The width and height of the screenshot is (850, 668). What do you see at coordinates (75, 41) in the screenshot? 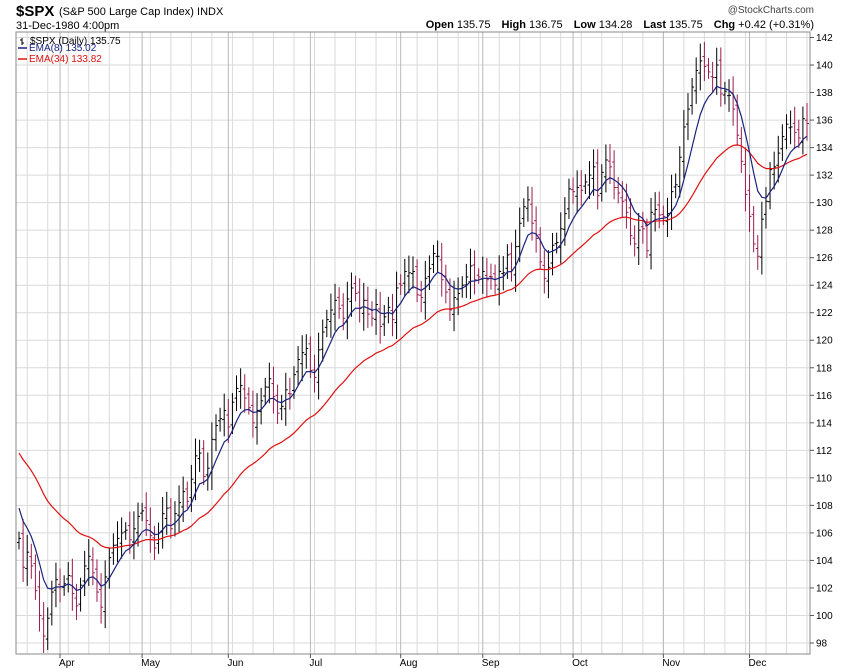
I see `legend-price: $SPX (Daily) 135.75` at bounding box center [75, 41].